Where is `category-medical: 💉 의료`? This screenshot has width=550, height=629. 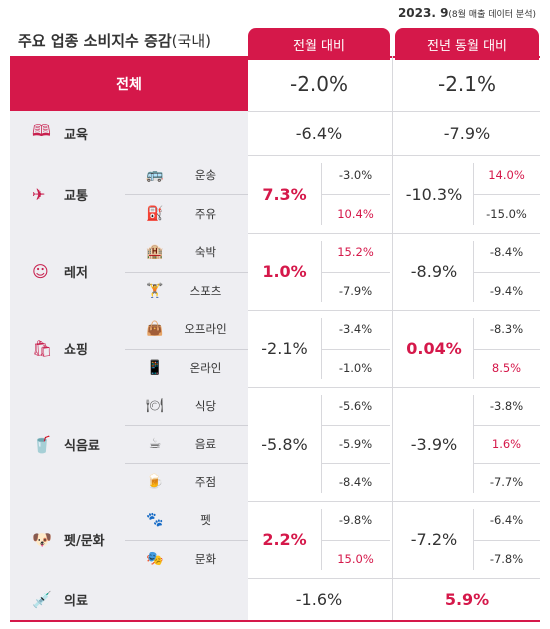 category-medical: 💉 의료 is located at coordinates (129, 599).